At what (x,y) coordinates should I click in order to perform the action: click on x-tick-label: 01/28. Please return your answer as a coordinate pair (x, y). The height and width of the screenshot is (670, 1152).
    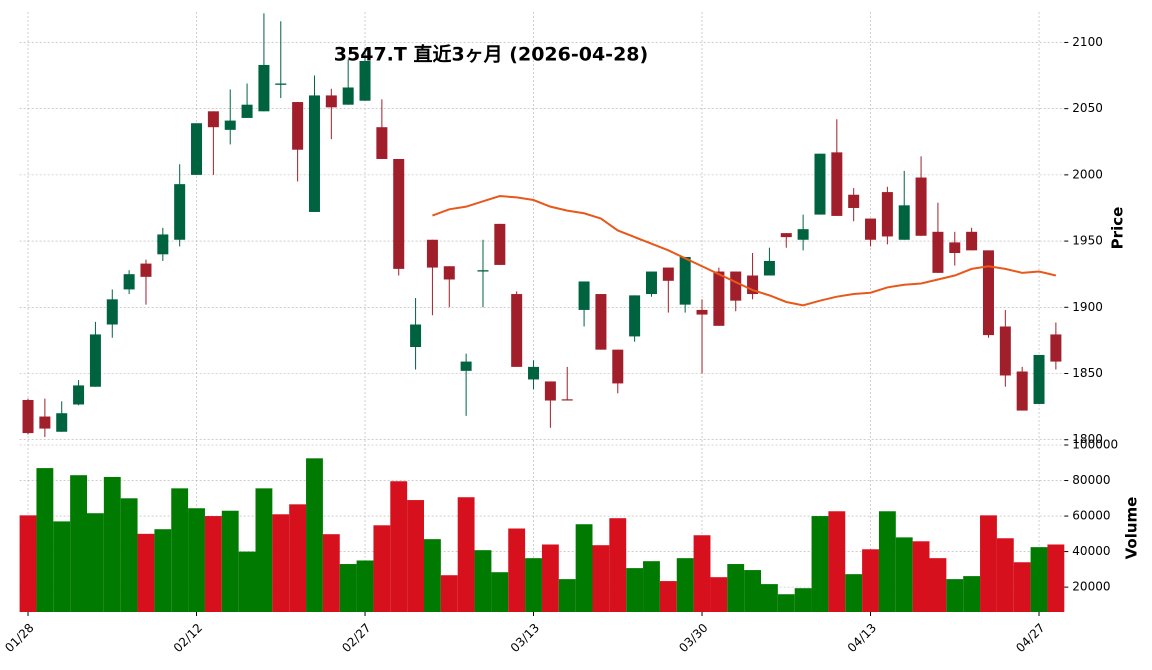
    Looking at the image, I should click on (19, 638).